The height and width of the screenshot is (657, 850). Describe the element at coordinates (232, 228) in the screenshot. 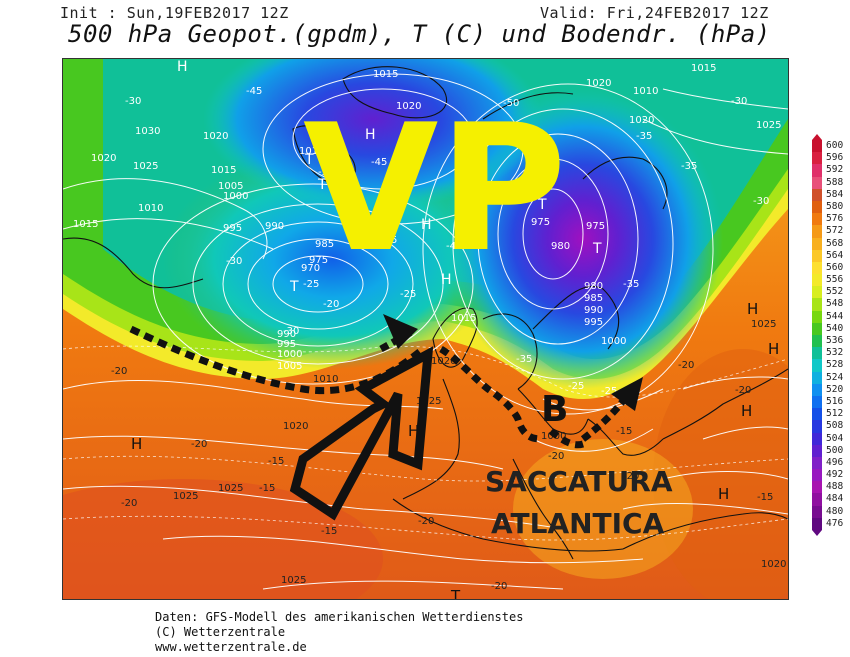

I see `svg-text: 995` at that location.